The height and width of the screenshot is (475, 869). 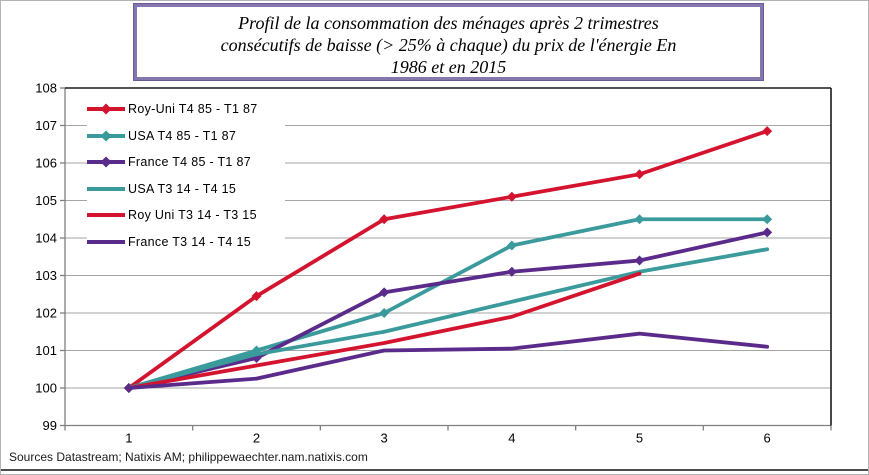 I want to click on legend-item-usa-14: USA T3 14 - T4 15, so click(x=186, y=189).